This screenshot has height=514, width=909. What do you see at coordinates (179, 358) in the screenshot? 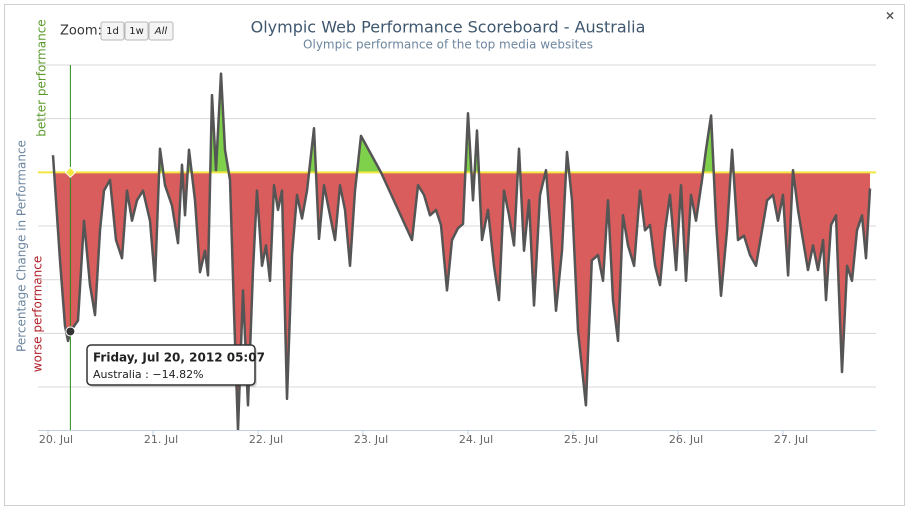
I see `tooltip-title: Friday, Jul 20, 2012 05:07` at bounding box center [179, 358].